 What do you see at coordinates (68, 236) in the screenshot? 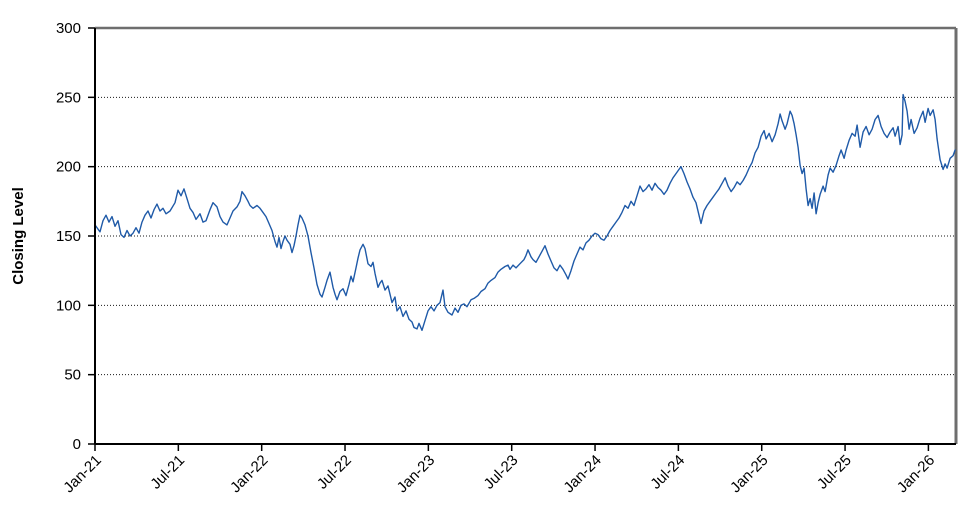
I see `y-tick-label: 150` at bounding box center [68, 236].